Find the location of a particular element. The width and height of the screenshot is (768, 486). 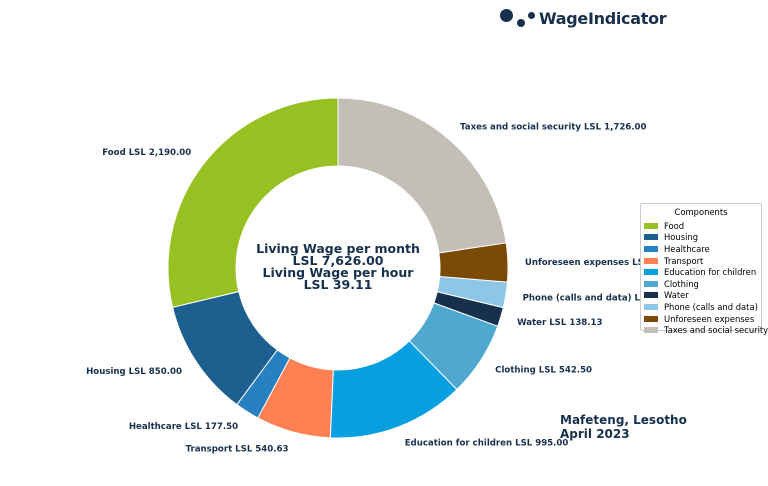

label-taxes-and-social-security: Taxes and social security LSL 1,726.00 is located at coordinates (553, 127).